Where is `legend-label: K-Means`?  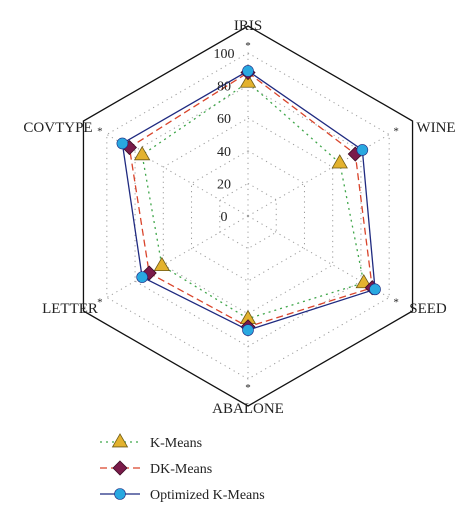
legend-label: K-Means is located at coordinates (176, 443).